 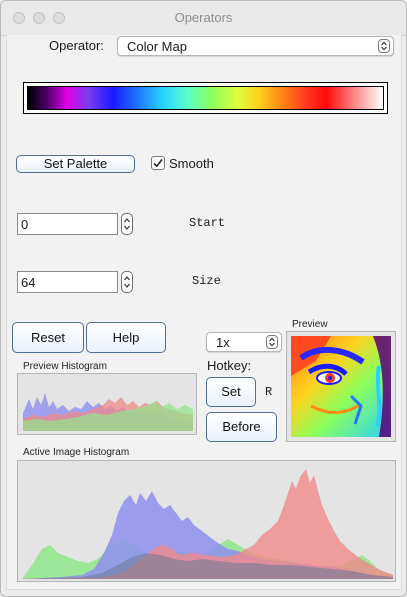 I want to click on color-map-gradient, so click(x=205, y=98).